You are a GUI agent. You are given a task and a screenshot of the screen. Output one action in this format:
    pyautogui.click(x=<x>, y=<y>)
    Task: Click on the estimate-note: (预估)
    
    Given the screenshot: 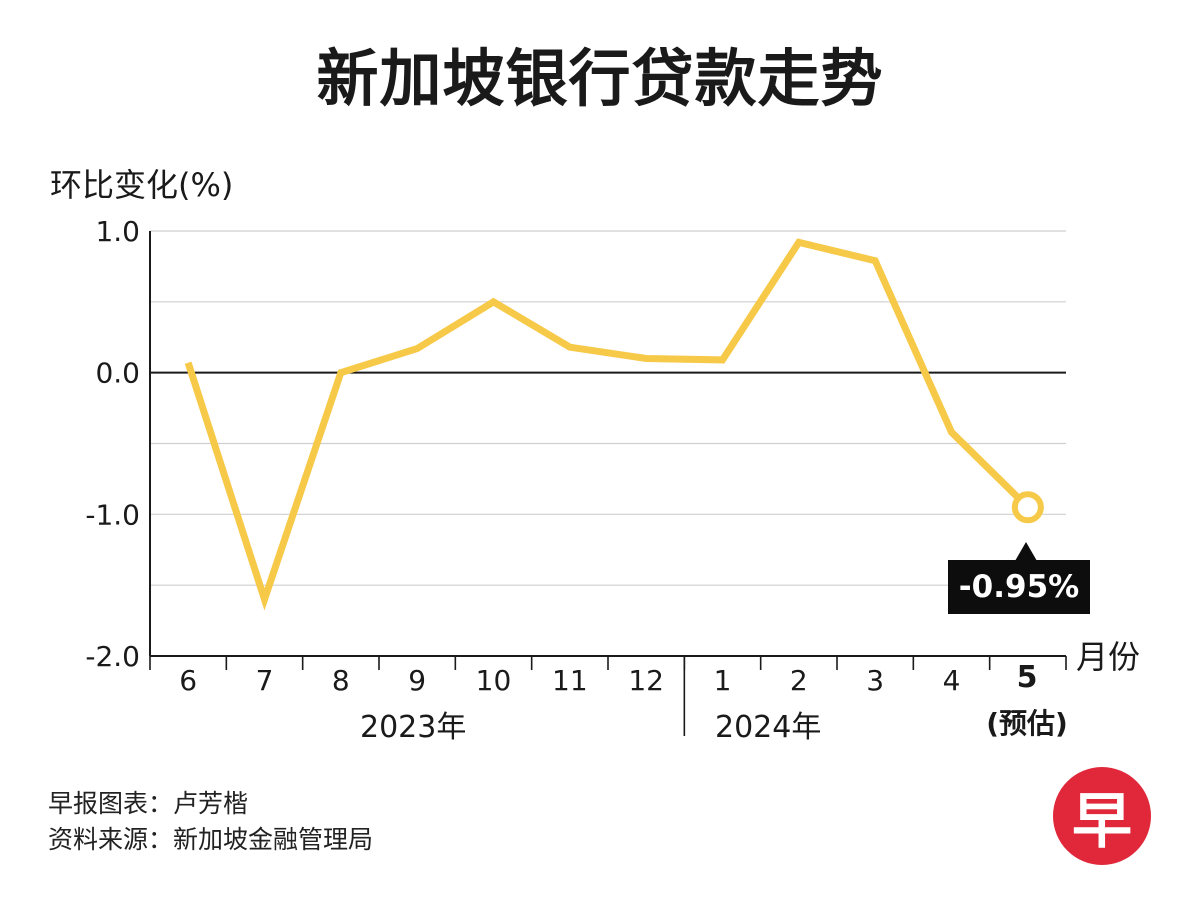 What is the action you would take?
    pyautogui.click(x=1027, y=723)
    